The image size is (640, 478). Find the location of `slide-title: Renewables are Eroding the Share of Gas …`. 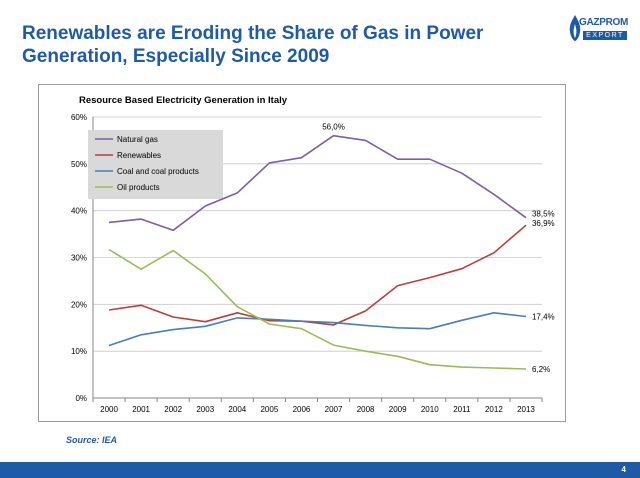

slide-title: Renewables are Eroding the Share of Gas … is located at coordinates (253, 45).